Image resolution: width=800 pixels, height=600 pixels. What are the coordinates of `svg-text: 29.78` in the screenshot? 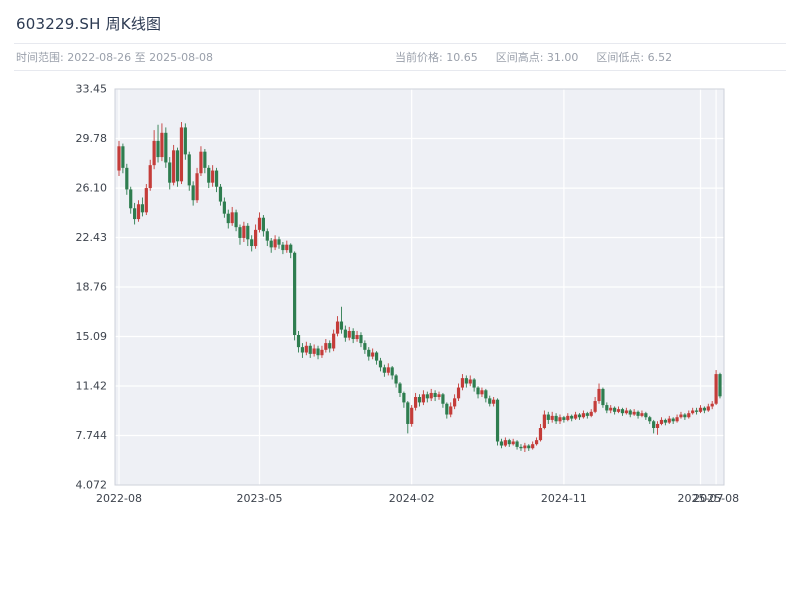 It's located at (92, 138).